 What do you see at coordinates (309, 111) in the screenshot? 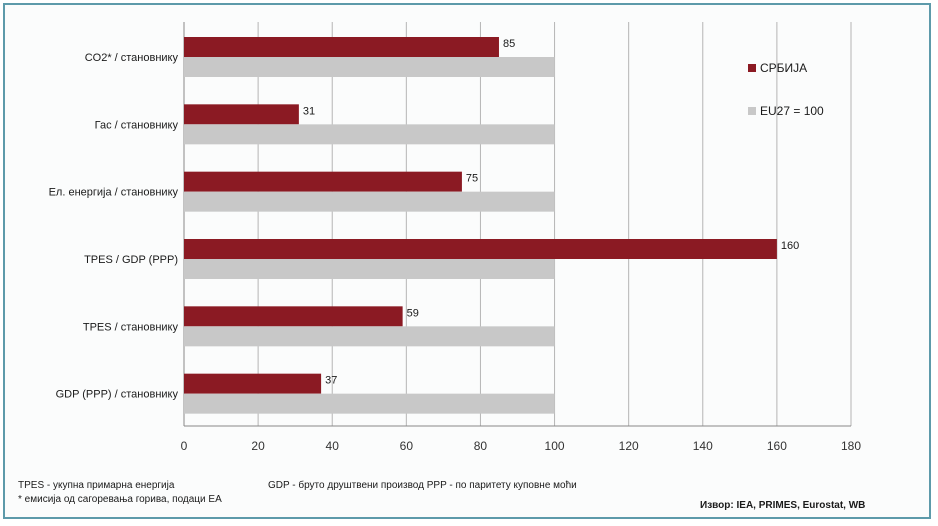
I see `data-label: 31` at bounding box center [309, 111].